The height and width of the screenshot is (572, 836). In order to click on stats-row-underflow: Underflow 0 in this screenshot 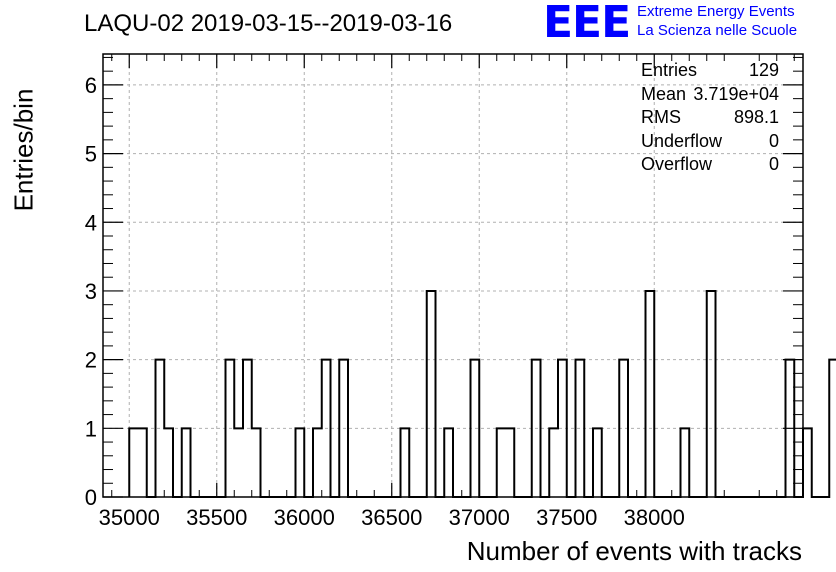, I will do `click(710, 142)`.